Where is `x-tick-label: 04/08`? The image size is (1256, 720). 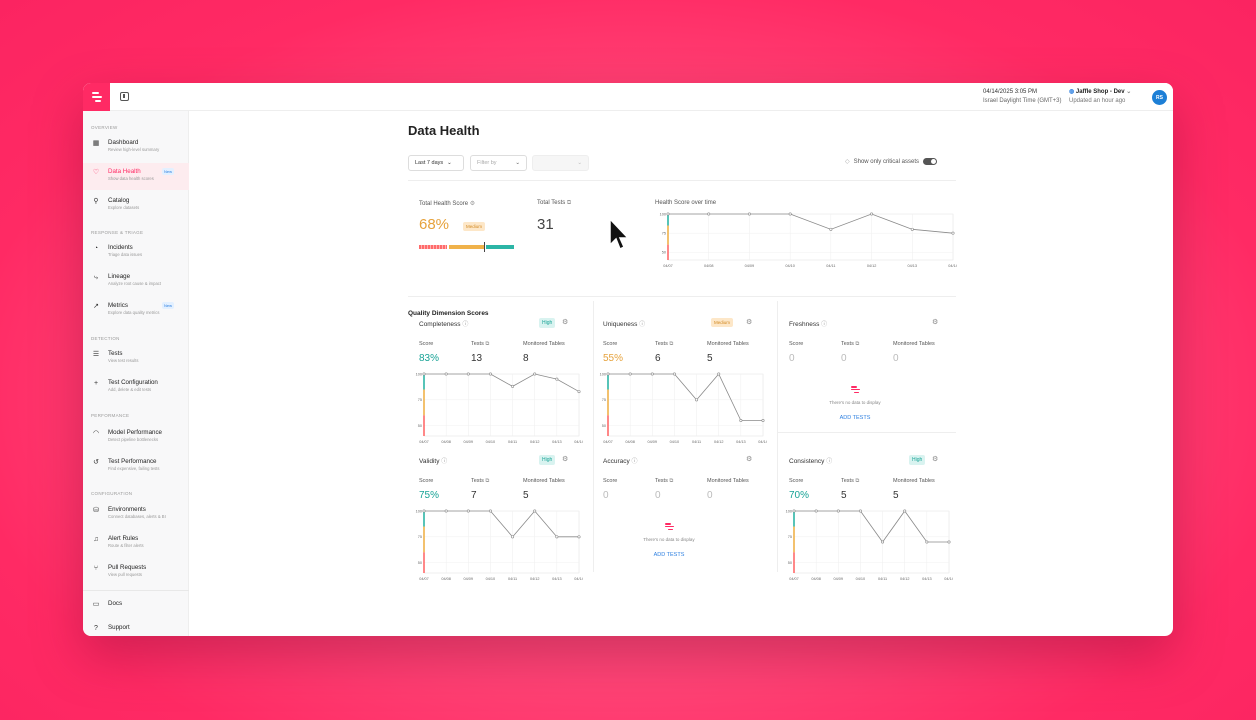 x-tick-label: 04/08 is located at coordinates (709, 266).